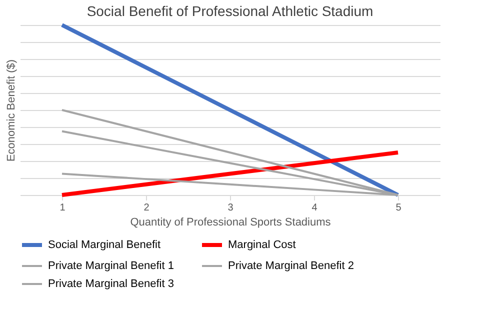  Describe the element at coordinates (399, 208) in the screenshot. I see `x-tick-label: 5` at that location.